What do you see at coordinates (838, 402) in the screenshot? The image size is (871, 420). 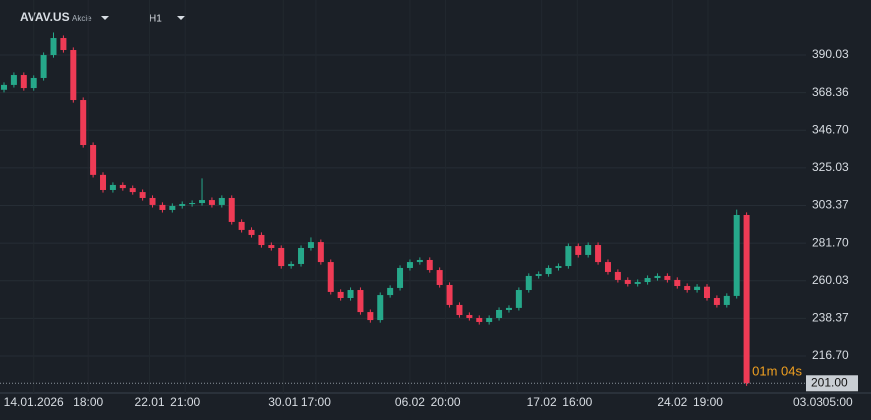 I see `x-tick-label: 05:00` at bounding box center [838, 402].